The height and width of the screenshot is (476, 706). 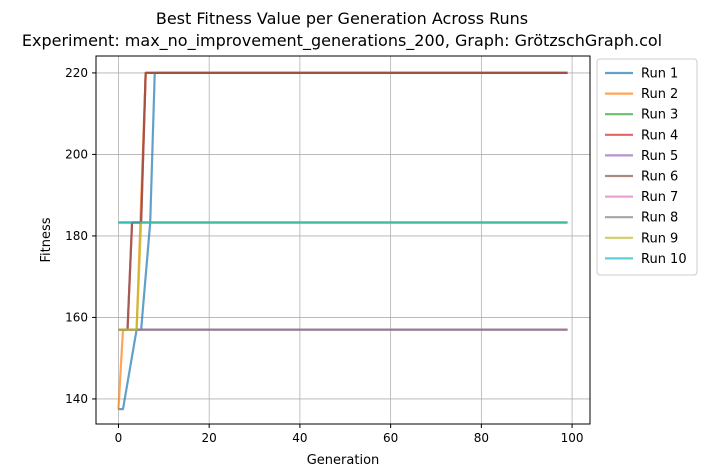 I want to click on x-axis-label: Generation, so click(x=343, y=460).